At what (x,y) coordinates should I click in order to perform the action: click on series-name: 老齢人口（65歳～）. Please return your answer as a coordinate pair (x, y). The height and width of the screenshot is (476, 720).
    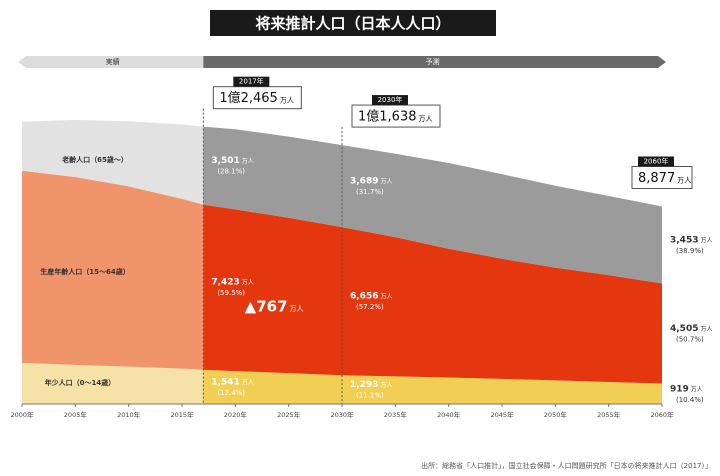
    Looking at the image, I should click on (94, 159).